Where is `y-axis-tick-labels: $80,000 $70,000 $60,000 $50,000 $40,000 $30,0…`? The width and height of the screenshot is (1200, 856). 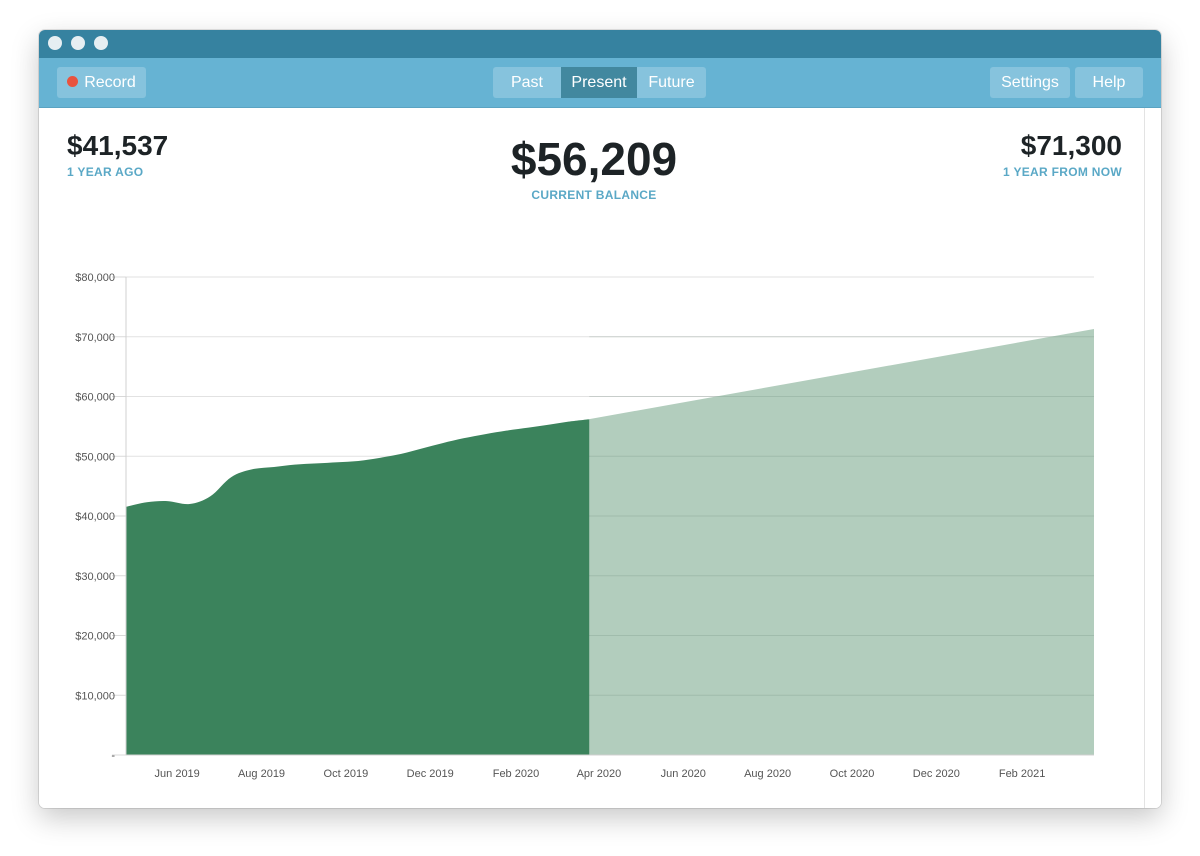
y-axis-tick-labels: $80,000 $70,000 $60,000 $50,000 $40,000 $30,0… is located at coordinates (95, 517).